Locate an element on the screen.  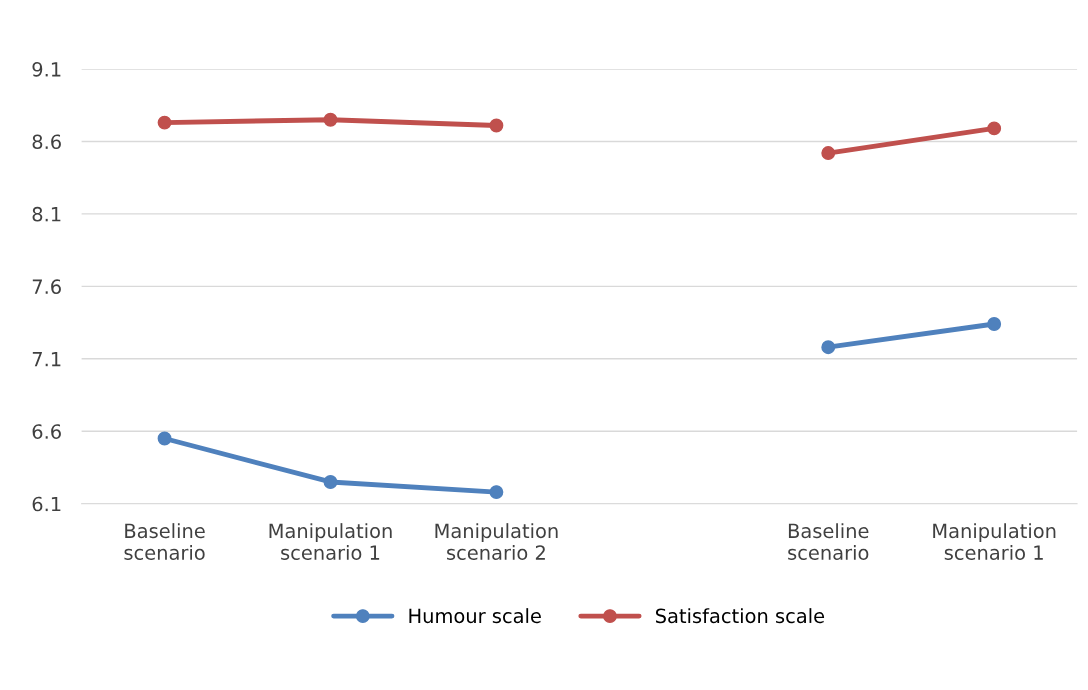
legend-label: Humour scale is located at coordinates (475, 616).